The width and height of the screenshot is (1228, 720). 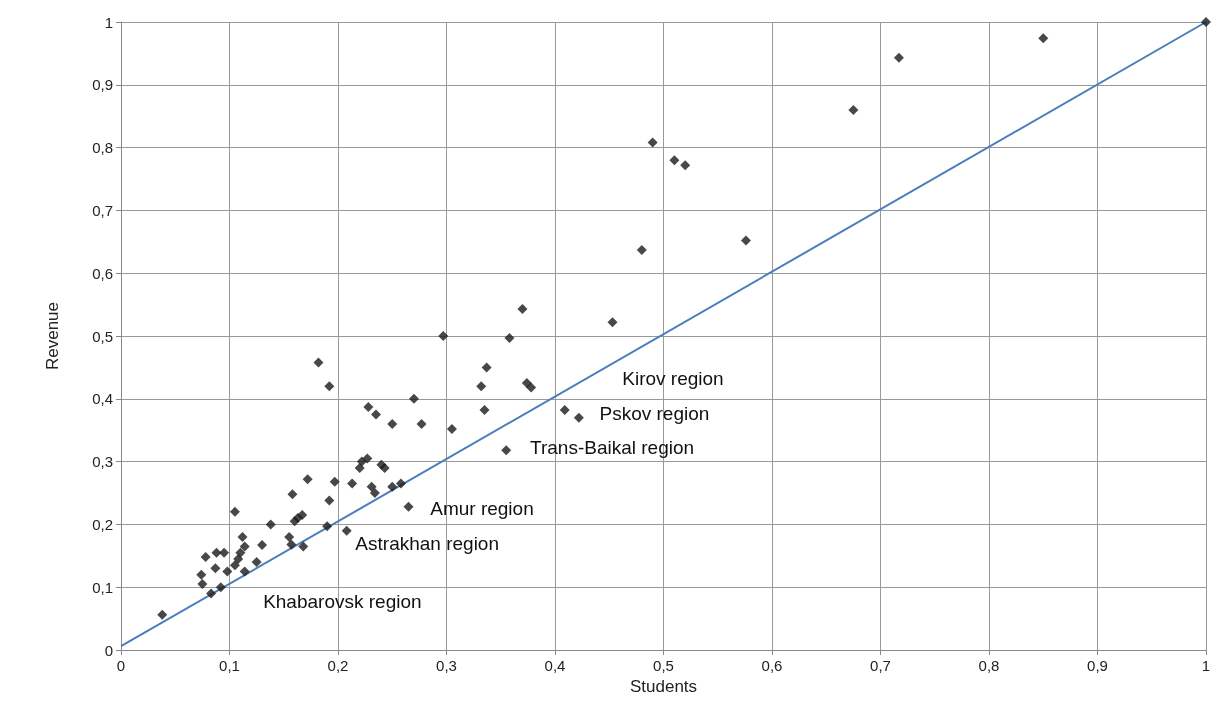 I want to click on annotation: Trans-Baikal region, so click(x=612, y=447).